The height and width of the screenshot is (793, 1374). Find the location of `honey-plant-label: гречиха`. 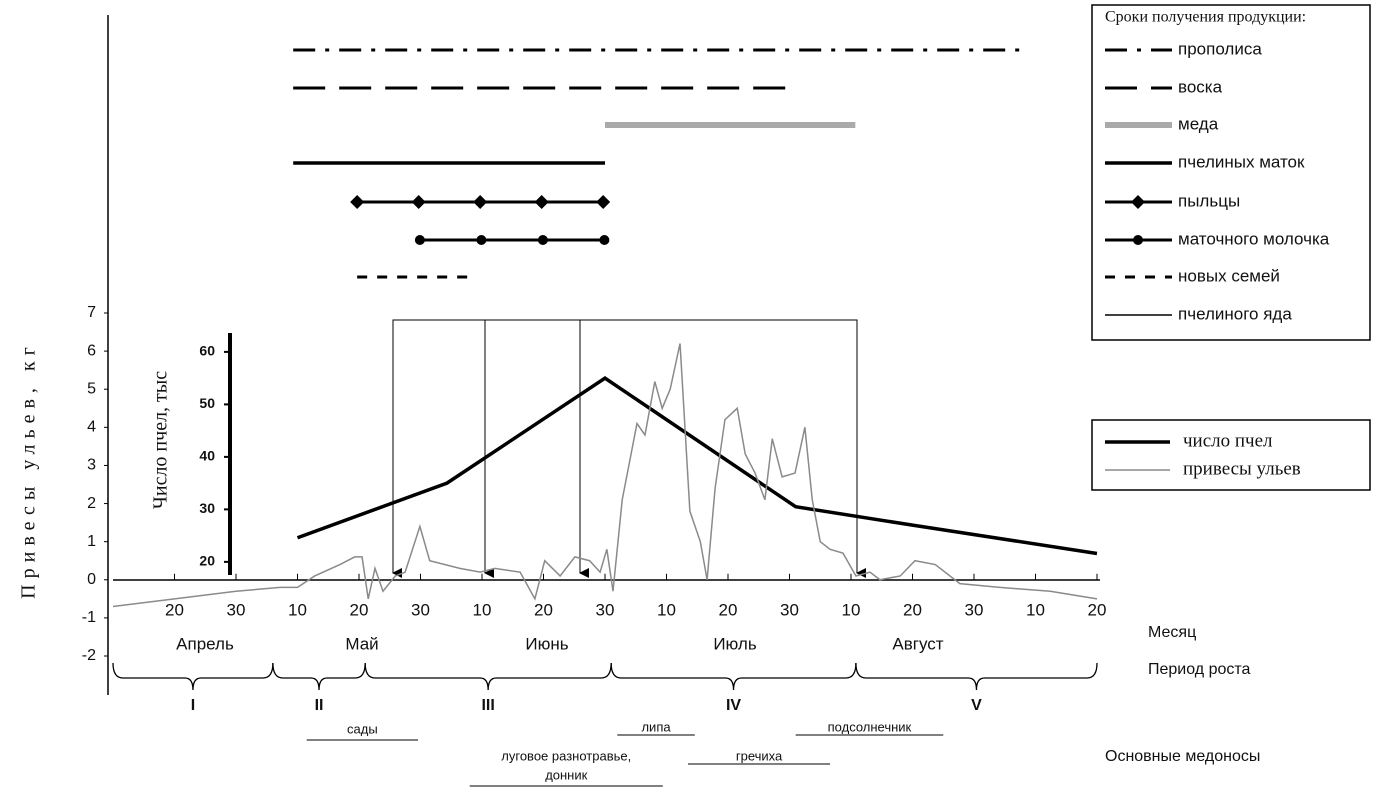

honey-plant-label: гречиха is located at coordinates (759, 755).